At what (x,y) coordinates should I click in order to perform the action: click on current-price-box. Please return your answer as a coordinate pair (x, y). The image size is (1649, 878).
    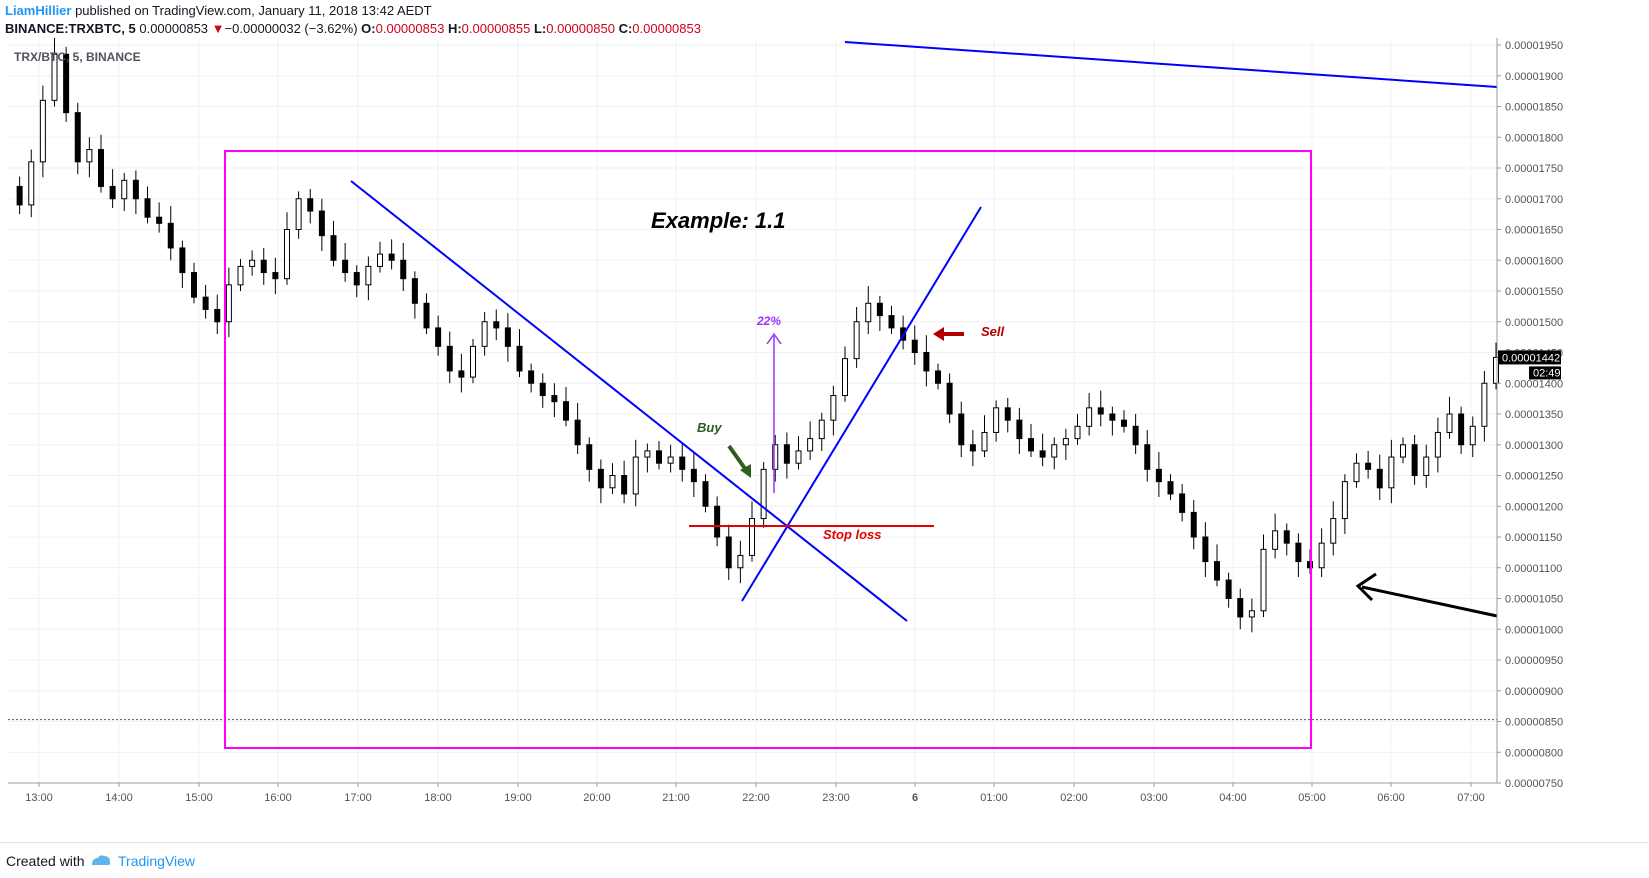
    Looking at the image, I should click on (1529, 357).